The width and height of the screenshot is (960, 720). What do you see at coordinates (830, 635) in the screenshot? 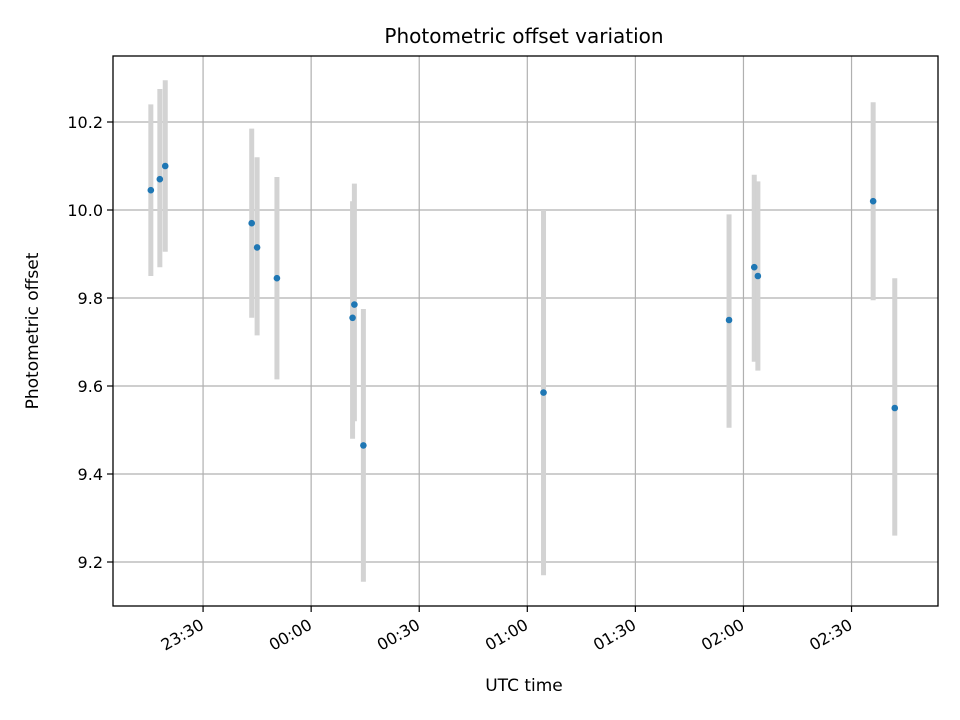
I see `x-tick-label: 02:30` at bounding box center [830, 635].